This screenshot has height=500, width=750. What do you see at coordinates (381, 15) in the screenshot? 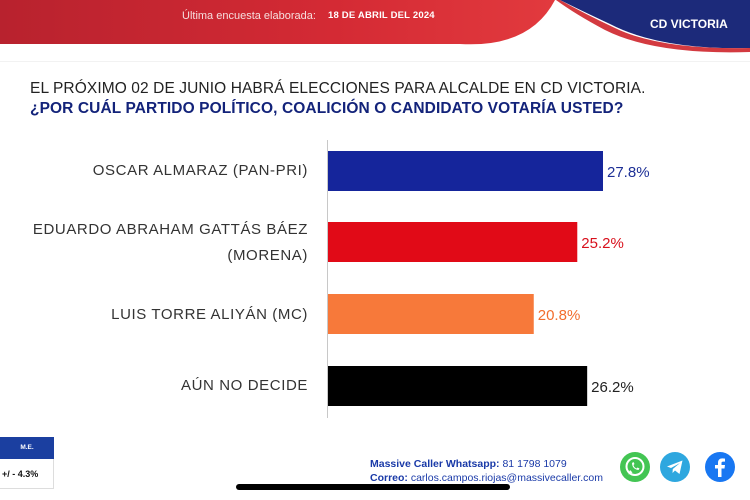
I see `survey-date: 18 DE ABRIL DEL 2024` at bounding box center [381, 15].